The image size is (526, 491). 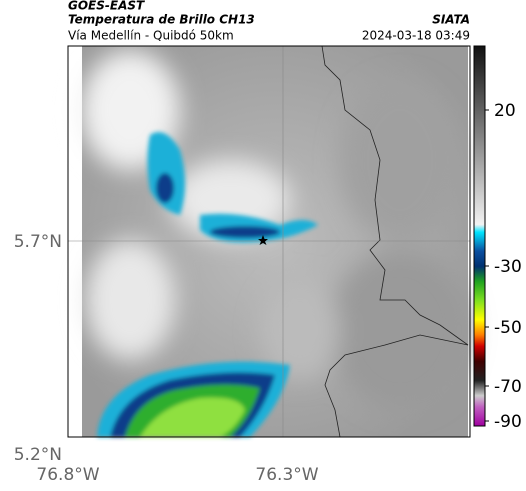 What do you see at coordinates (67, 475) in the screenshot?
I see `lon-label: 76.8°W` at bounding box center [67, 475].